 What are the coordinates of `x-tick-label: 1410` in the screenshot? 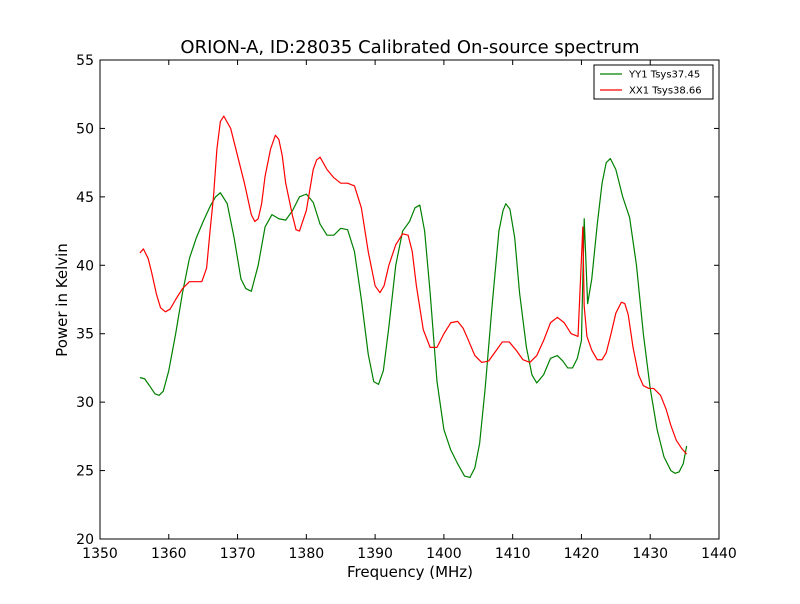 It's located at (513, 554).